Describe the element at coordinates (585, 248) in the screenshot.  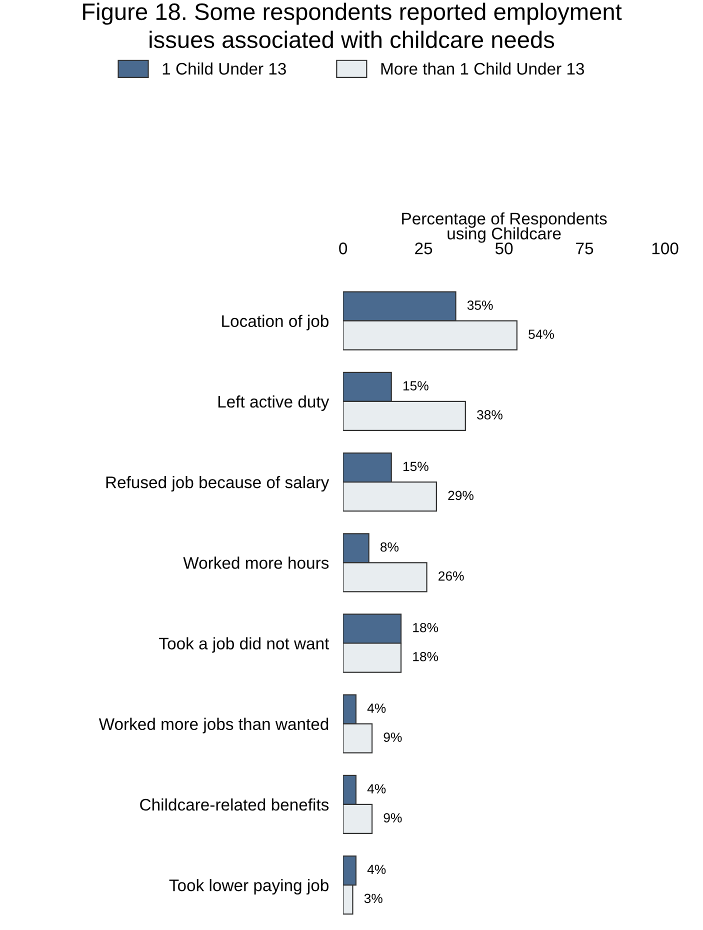
I see `x-tick-label: 75` at that location.